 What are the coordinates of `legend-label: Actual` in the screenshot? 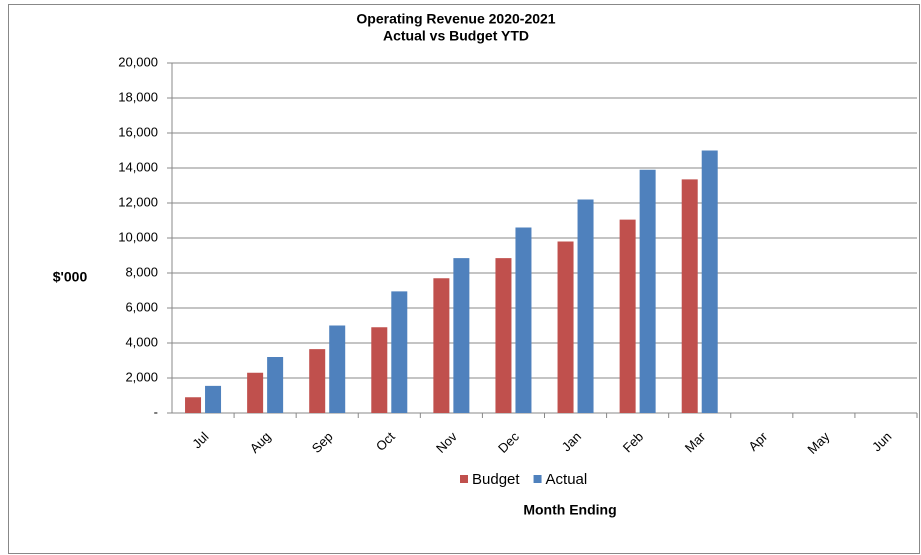 It's located at (567, 479).